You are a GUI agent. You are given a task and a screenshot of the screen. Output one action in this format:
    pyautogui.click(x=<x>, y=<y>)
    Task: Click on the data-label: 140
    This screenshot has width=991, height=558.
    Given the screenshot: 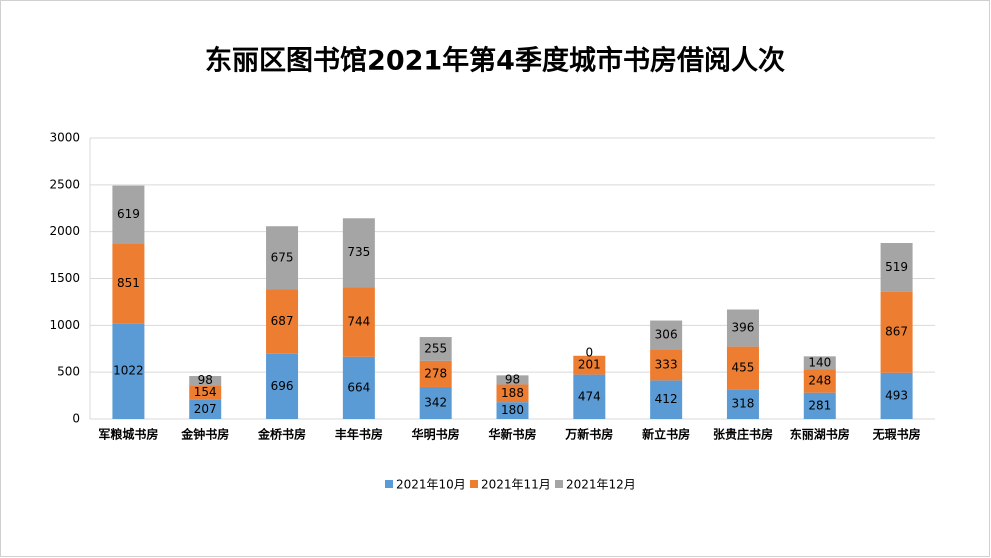 What is the action you would take?
    pyautogui.click(x=819, y=362)
    